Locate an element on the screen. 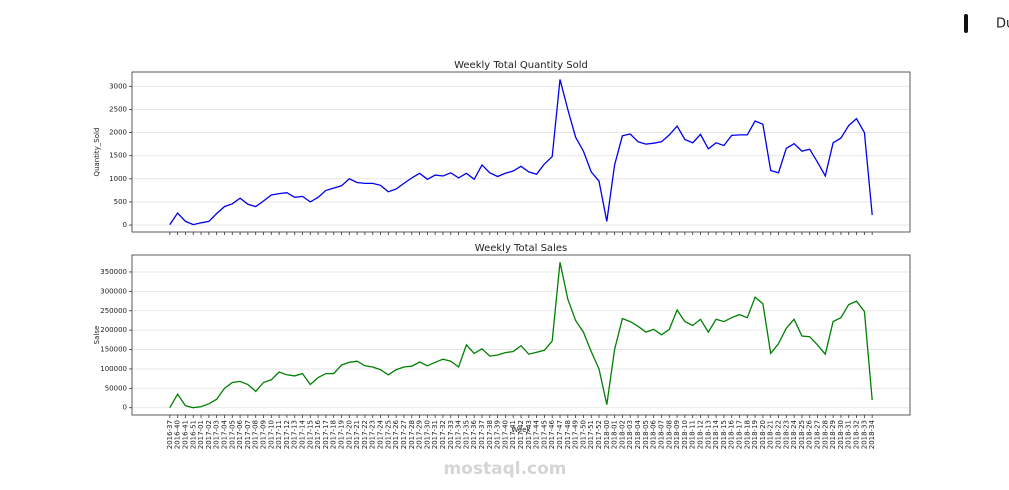 This screenshot has width=1009, height=490. y-tick-label: 2000 is located at coordinates (118, 133).